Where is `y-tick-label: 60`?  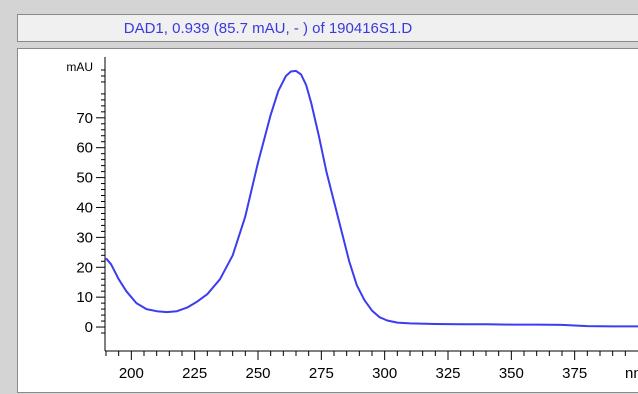
y-tick-label: 60 is located at coordinates (84, 148).